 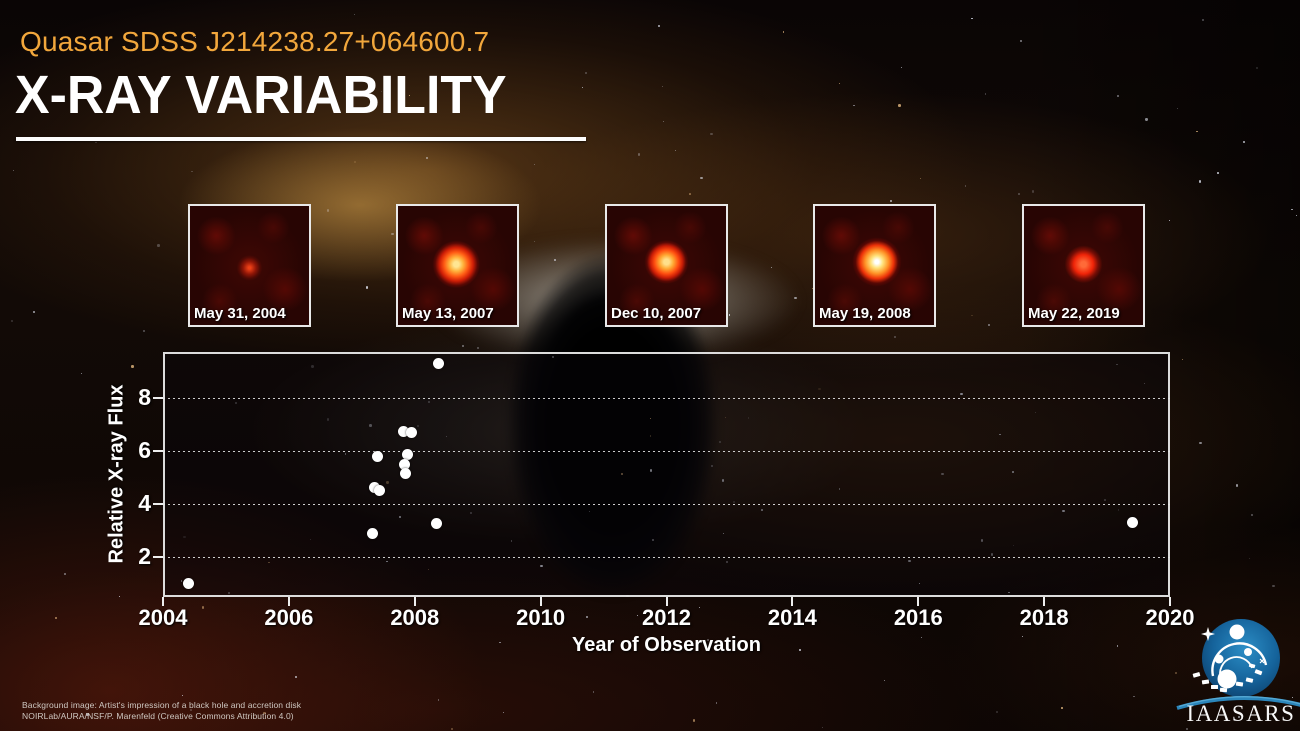 I want to click on y-axis-title: Relative X-ray Flux, so click(x=116, y=474).